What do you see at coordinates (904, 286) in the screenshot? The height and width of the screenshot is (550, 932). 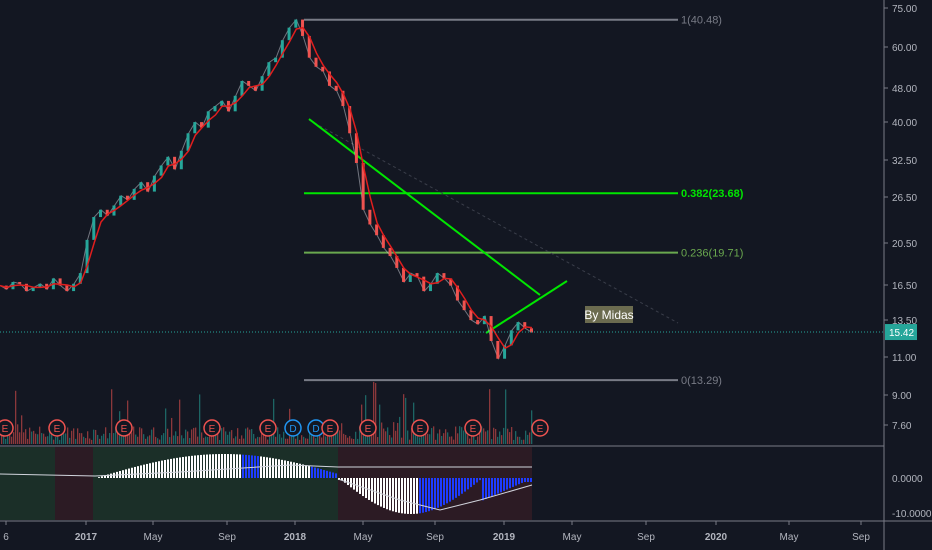 I see `price-tick-label: 16.50` at bounding box center [904, 286].